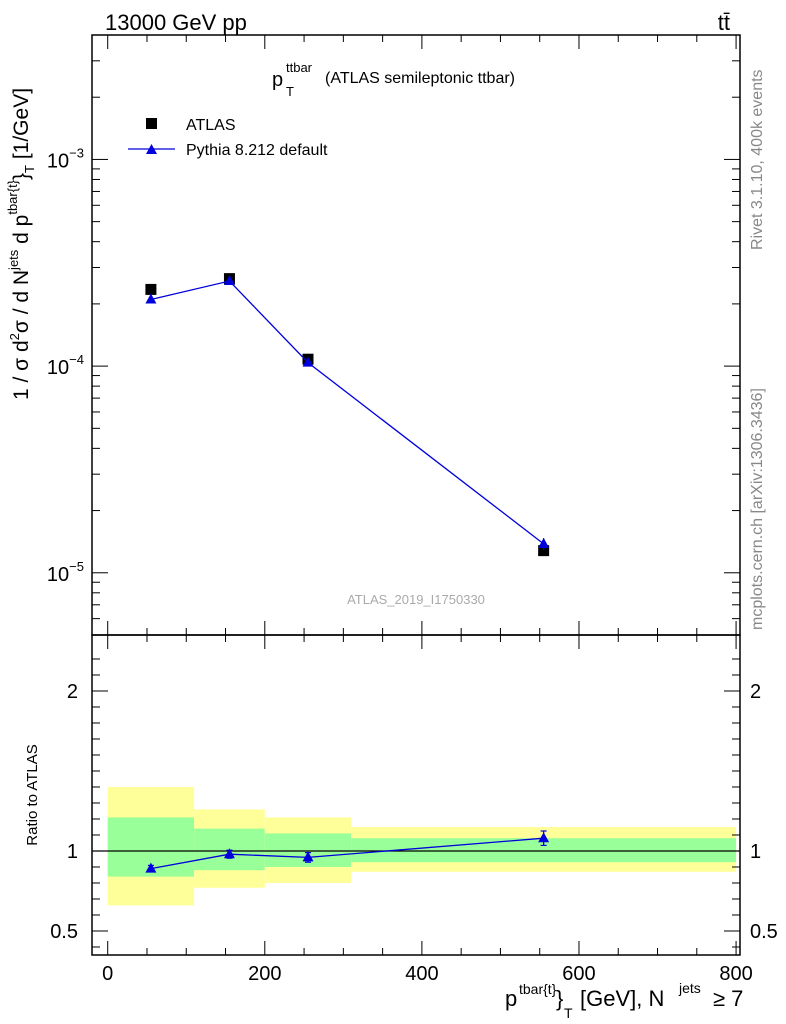 Image resolution: width=786 pixels, height=1024 pixels. Describe the element at coordinates (65, 572) in the screenshot. I see `main-y-tick-label: 10⁻⁵` at that location.